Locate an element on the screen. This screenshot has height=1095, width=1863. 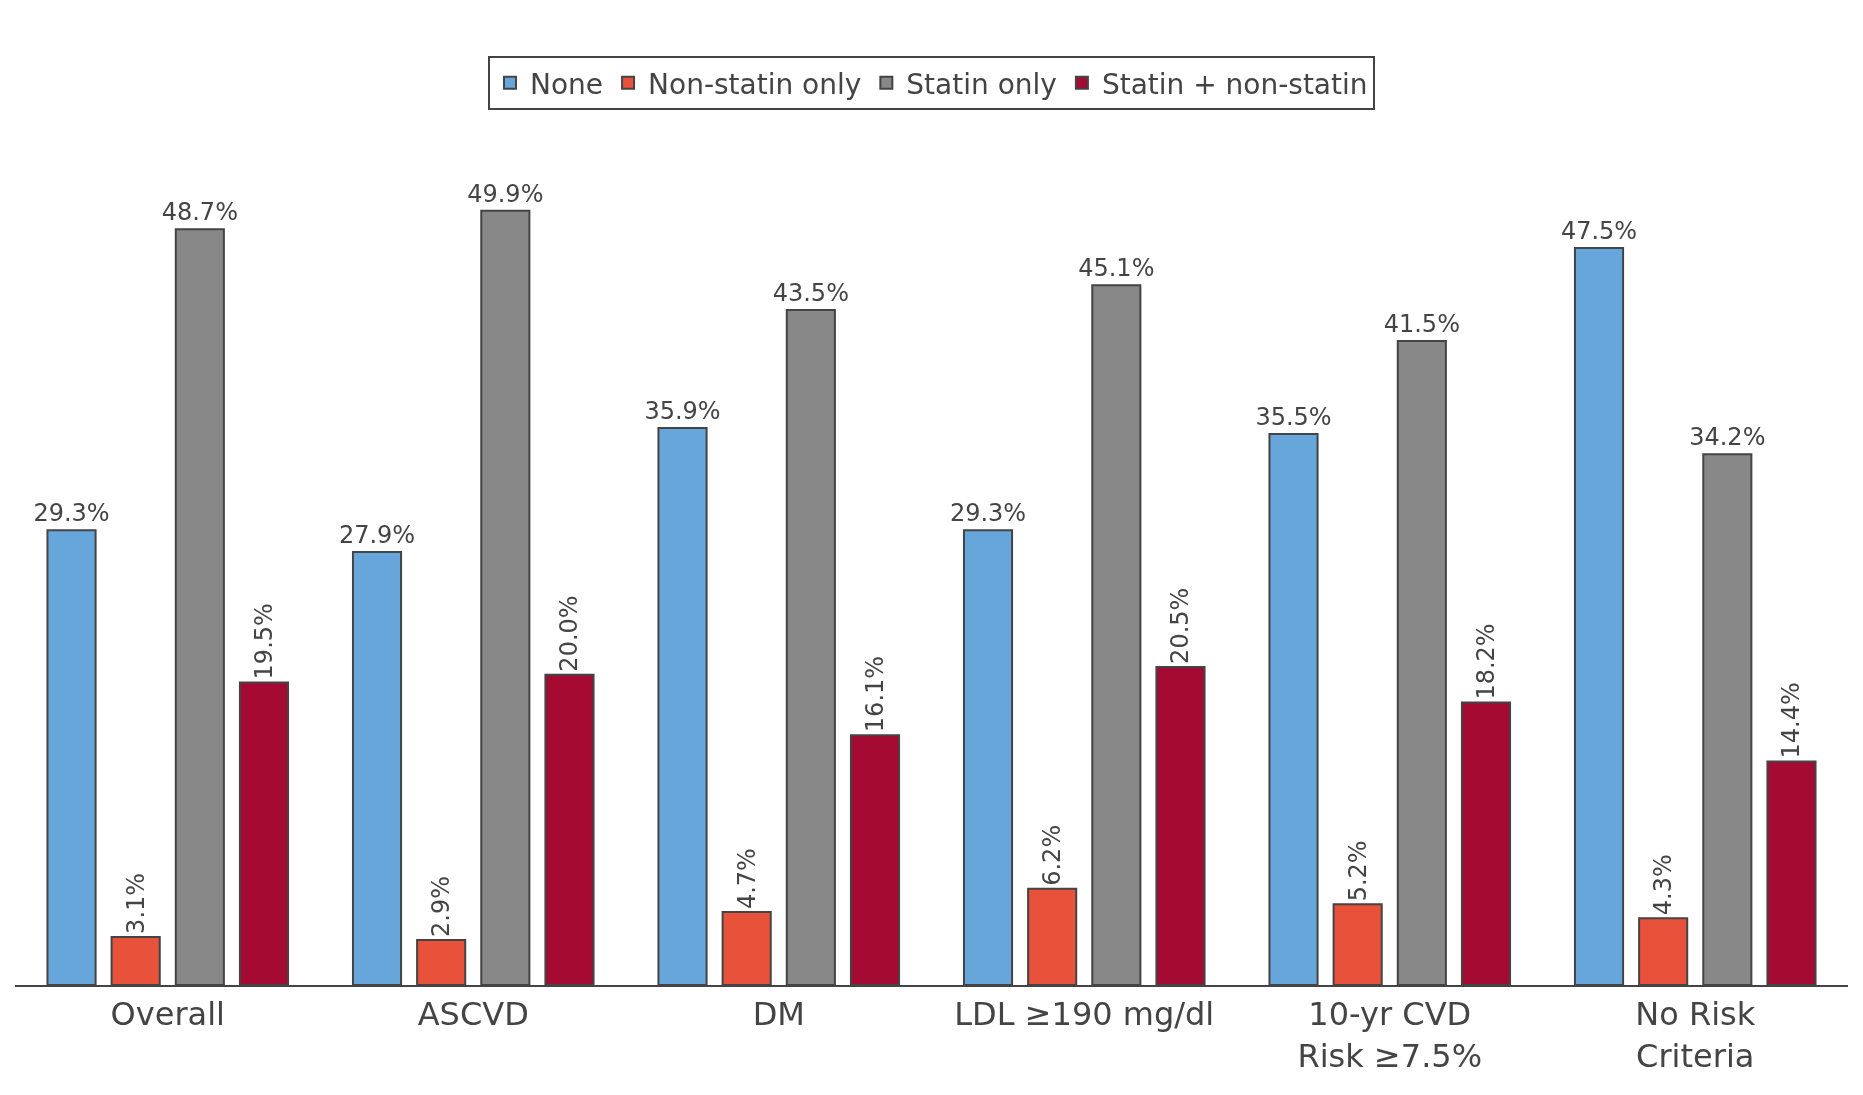
x-tick-label: Overall is located at coordinates (167, 1014).